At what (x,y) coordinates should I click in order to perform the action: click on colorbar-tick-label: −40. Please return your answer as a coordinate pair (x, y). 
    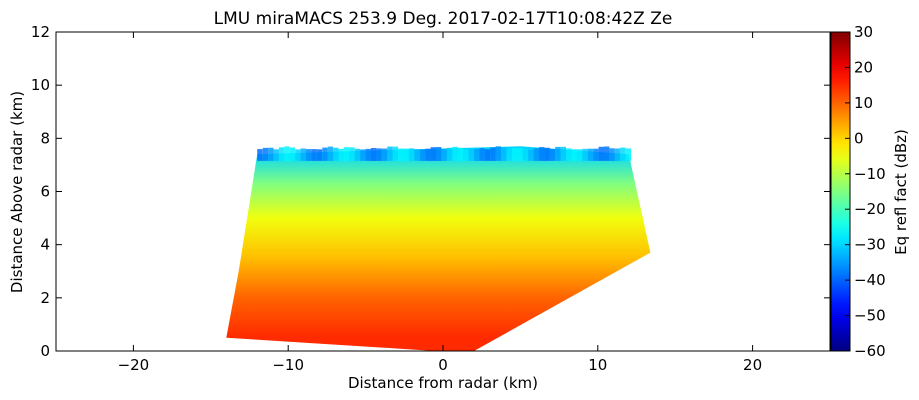
    Looking at the image, I should click on (870, 280).